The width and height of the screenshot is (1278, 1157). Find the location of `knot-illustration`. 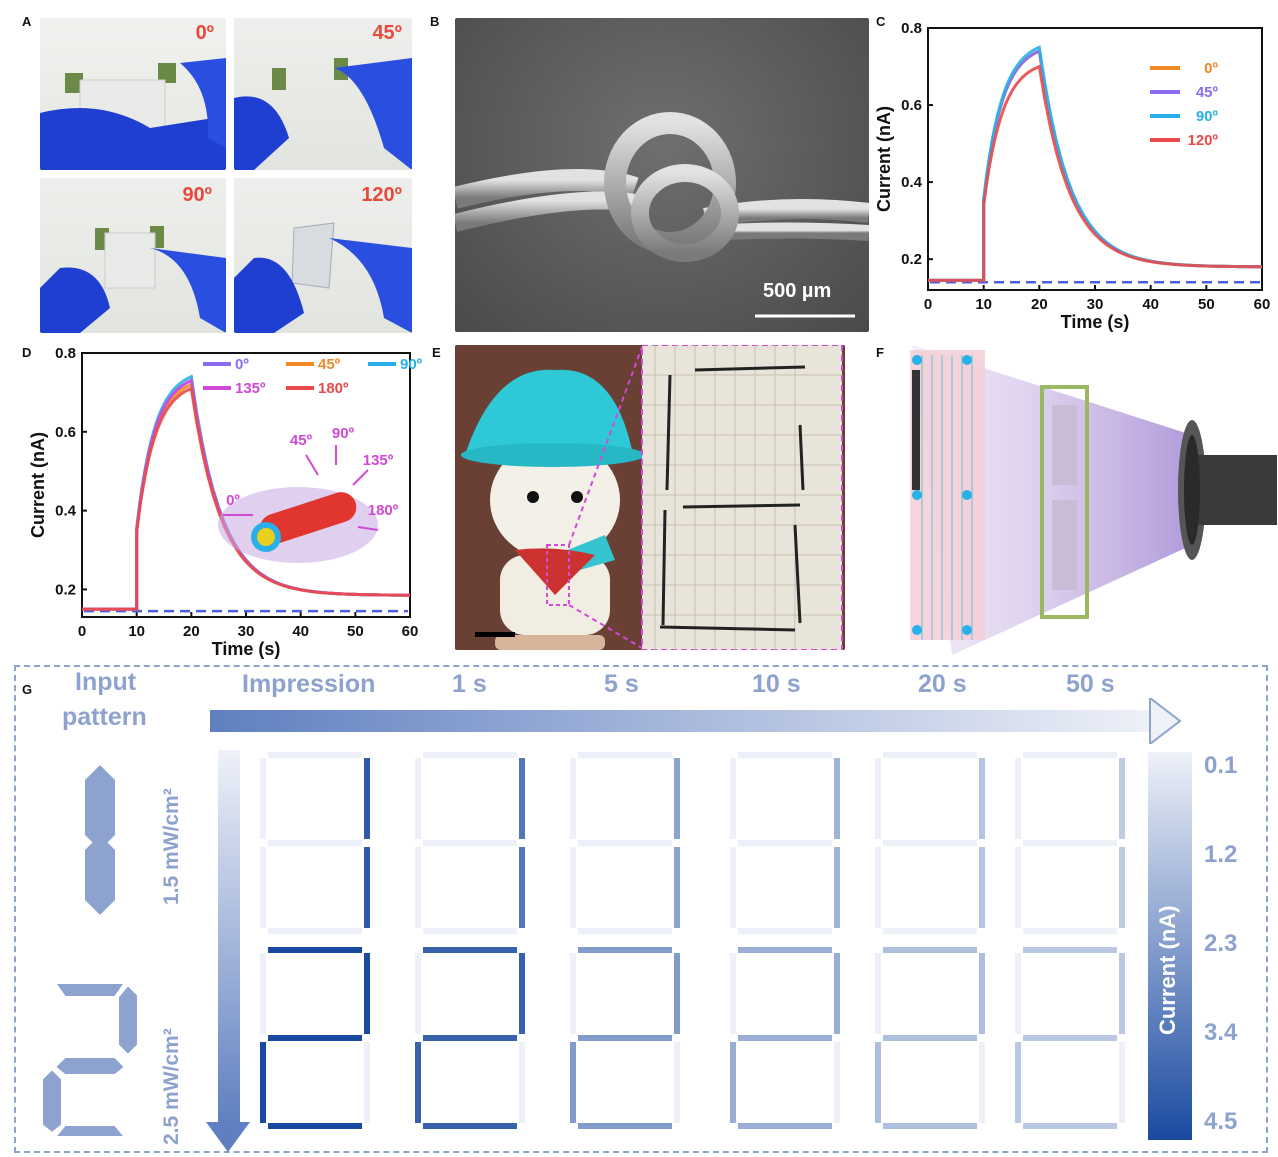

knot-illustration is located at coordinates (662, 215).